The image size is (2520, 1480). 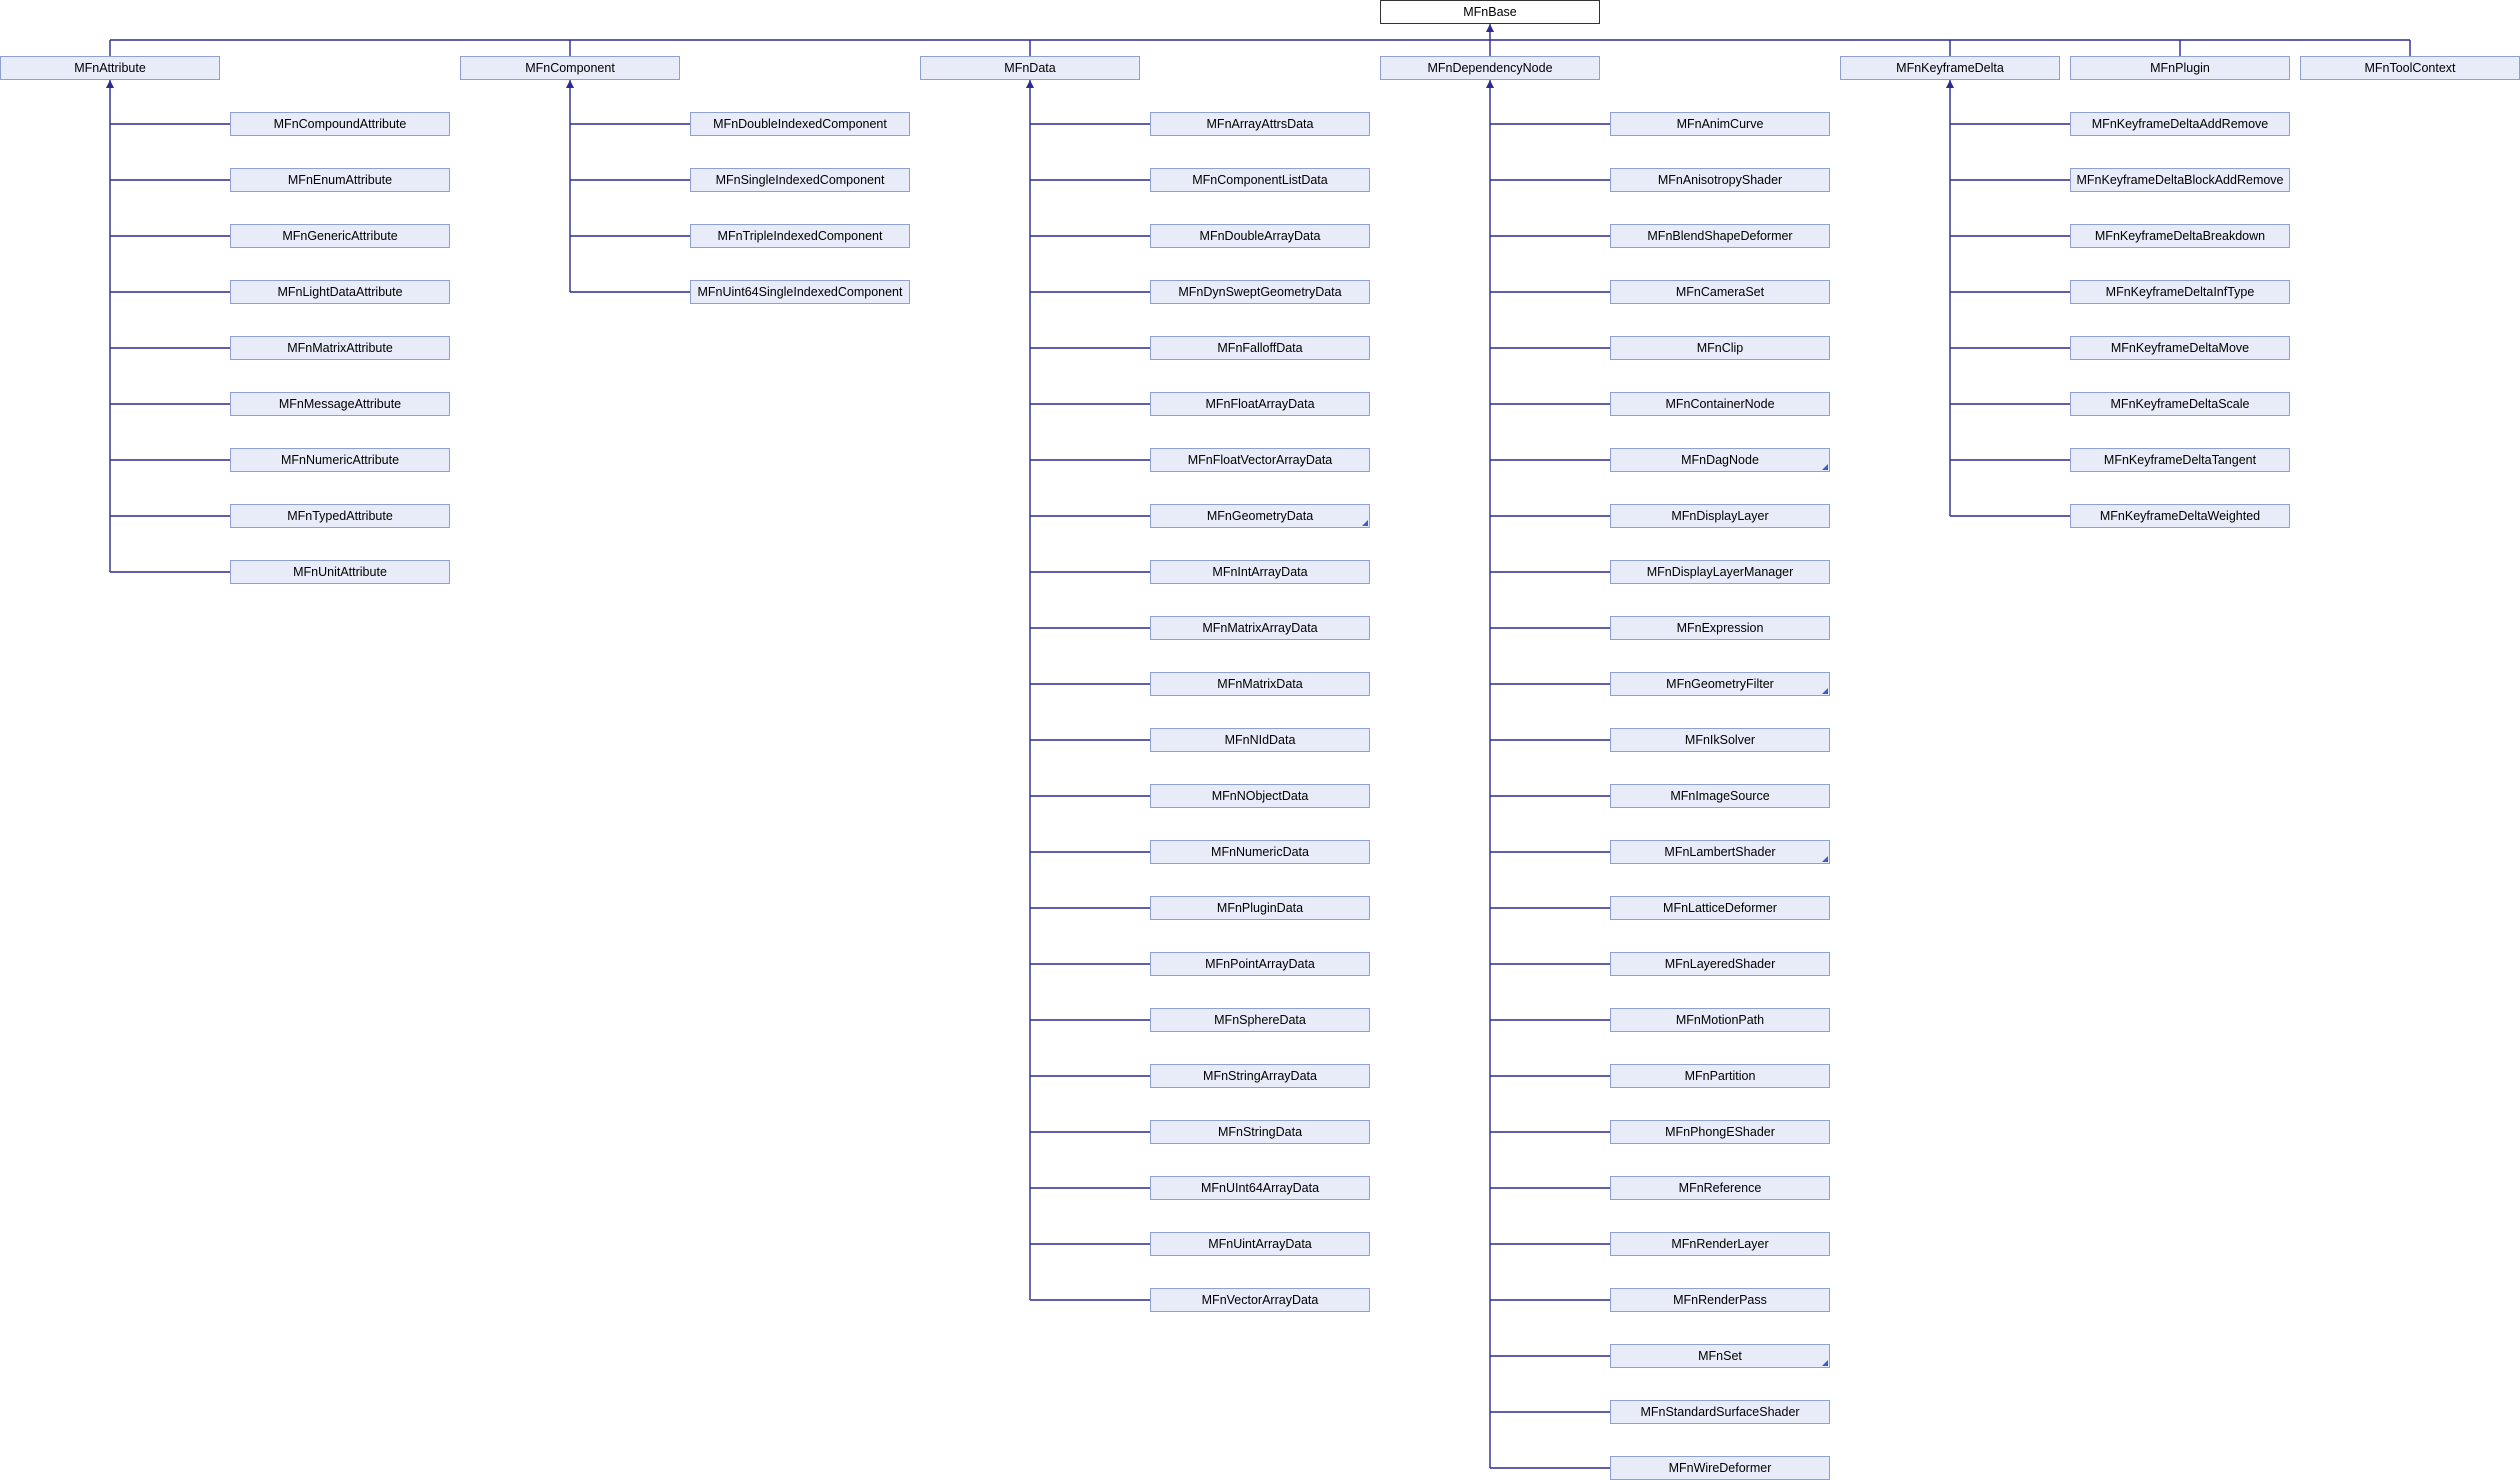 What do you see at coordinates (1720, 852) in the screenshot?
I see `child-node-mfnlambertshader: MFnLambertShader` at bounding box center [1720, 852].